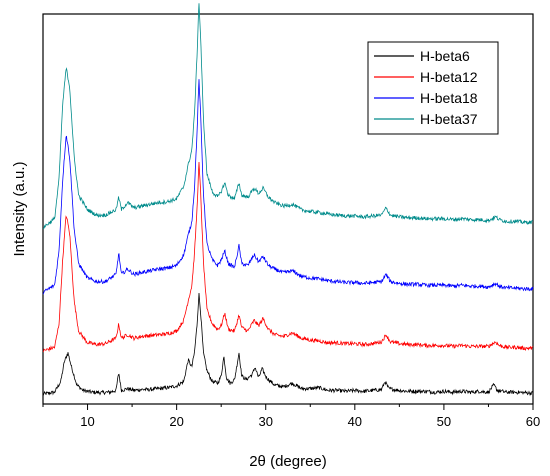 This screenshot has width=550, height=476. I want to click on x-tick-label: 50, so click(444, 421).